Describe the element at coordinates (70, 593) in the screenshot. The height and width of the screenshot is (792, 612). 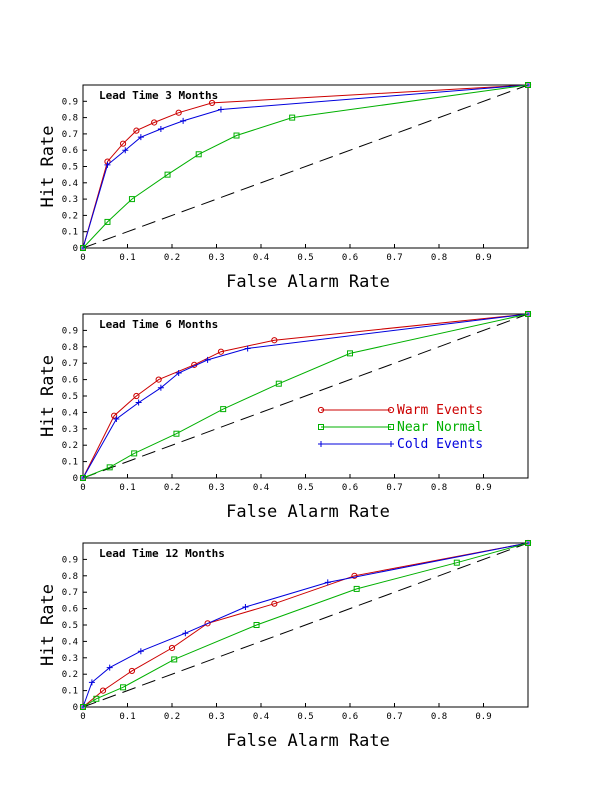
I see `y-tick-label: 0.7` at that location.